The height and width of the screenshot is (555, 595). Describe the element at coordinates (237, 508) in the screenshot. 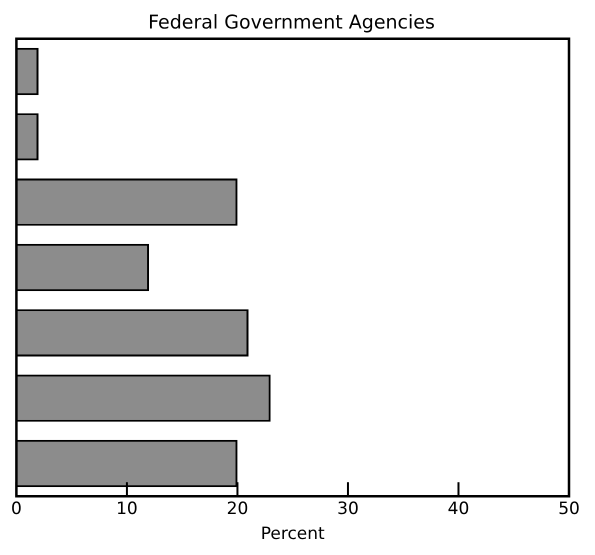

I see `x-tick-label: 20` at that location.